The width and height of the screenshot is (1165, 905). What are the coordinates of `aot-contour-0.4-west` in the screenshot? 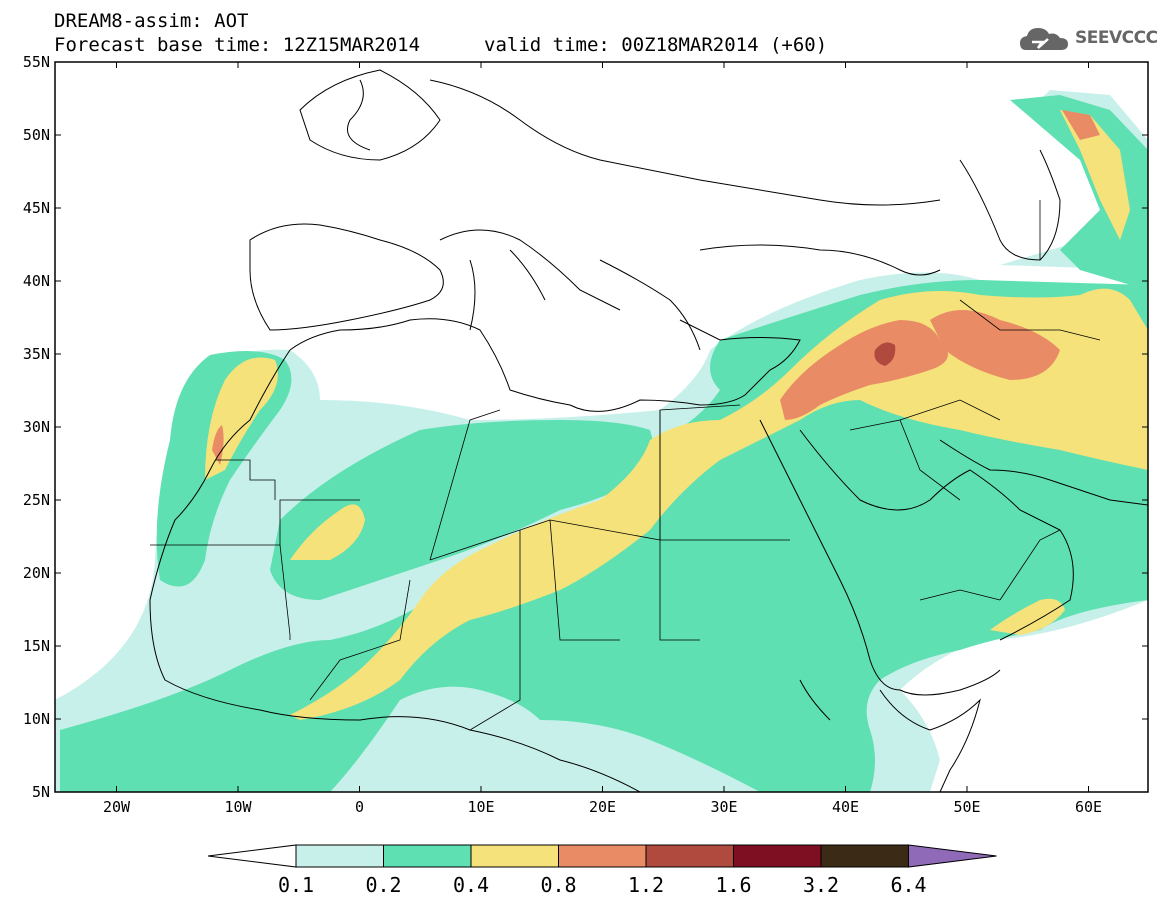 It's located at (241, 418).